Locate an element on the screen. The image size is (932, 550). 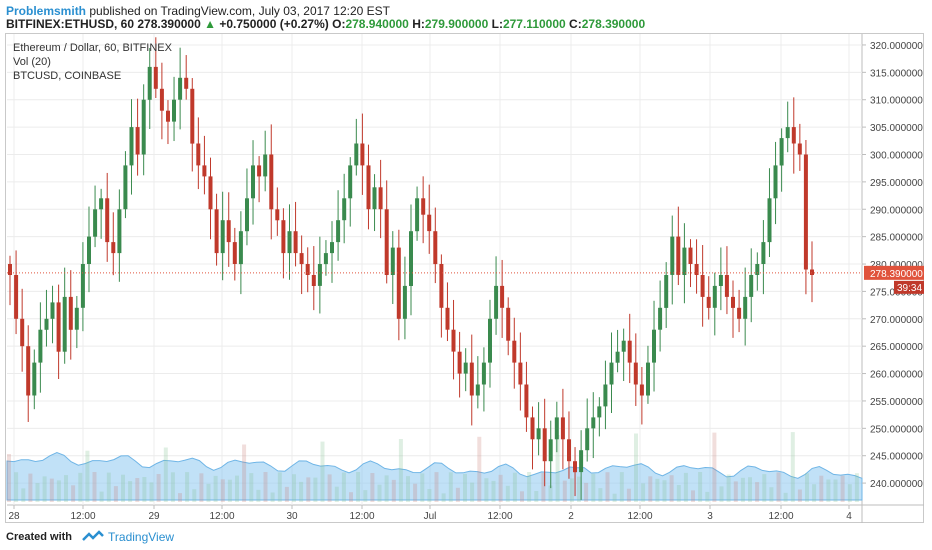
y-tick-label: 315.000000 is located at coordinates (896, 73).